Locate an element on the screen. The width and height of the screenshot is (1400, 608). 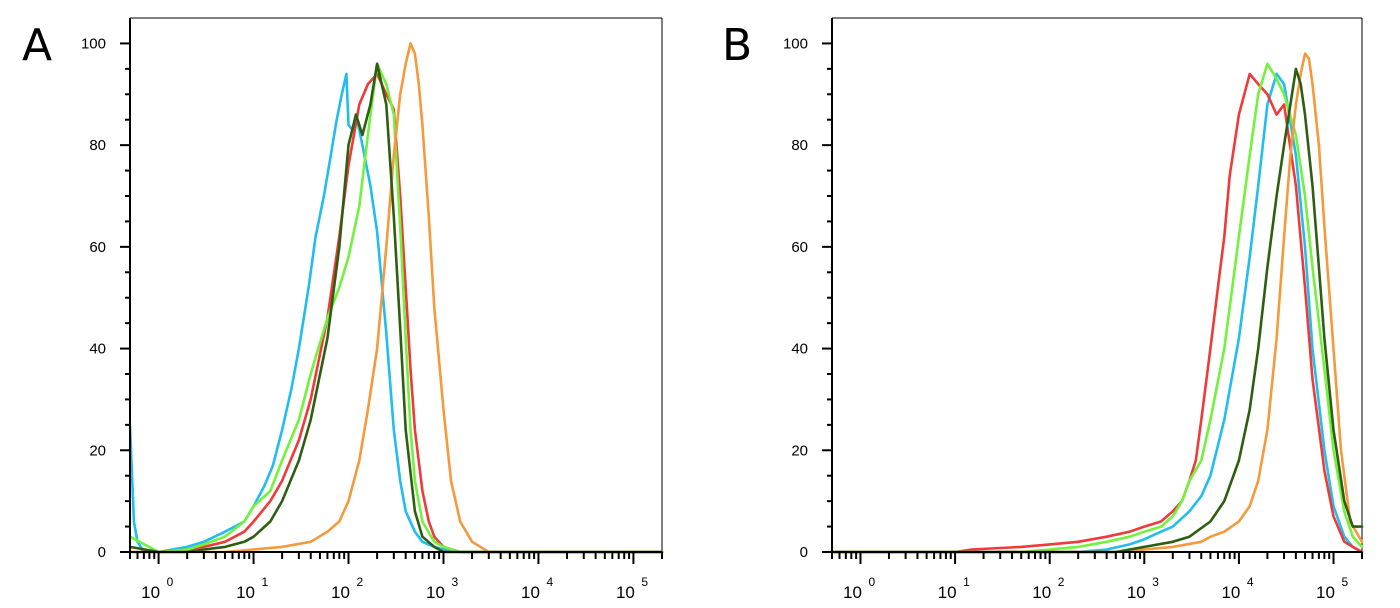
panel-b-xtick-exponent: 4 is located at coordinates (1250, 582).